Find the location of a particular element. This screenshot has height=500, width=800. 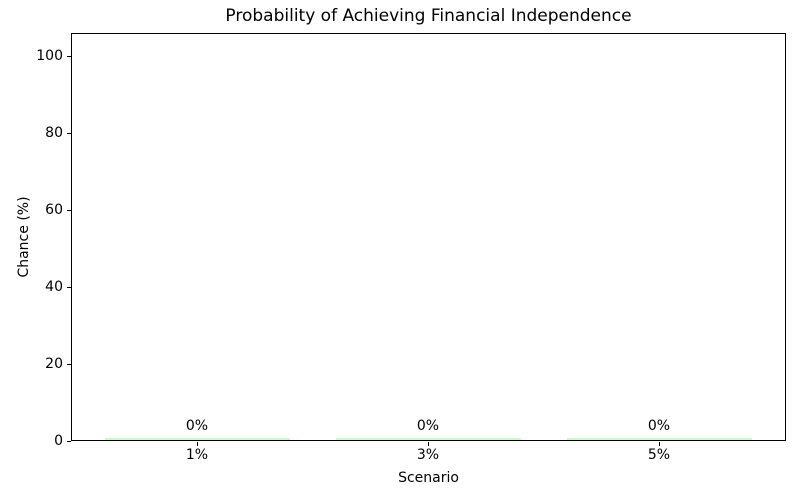

x-tick-label: 5% is located at coordinates (659, 455).